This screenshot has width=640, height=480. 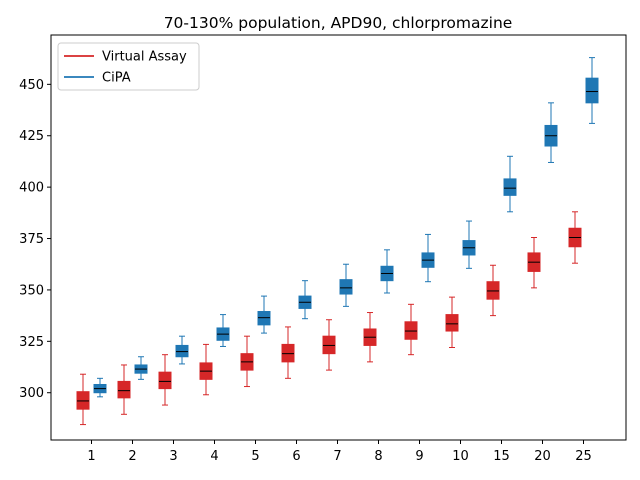 I want to click on x-tick-label: 4, so click(x=214, y=456).